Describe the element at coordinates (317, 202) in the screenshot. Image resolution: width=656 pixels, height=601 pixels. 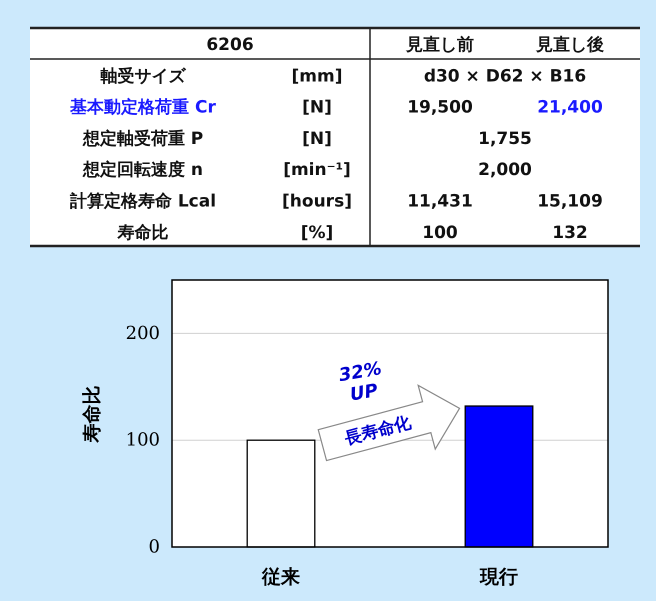
I see `text: [hours]` at that location.